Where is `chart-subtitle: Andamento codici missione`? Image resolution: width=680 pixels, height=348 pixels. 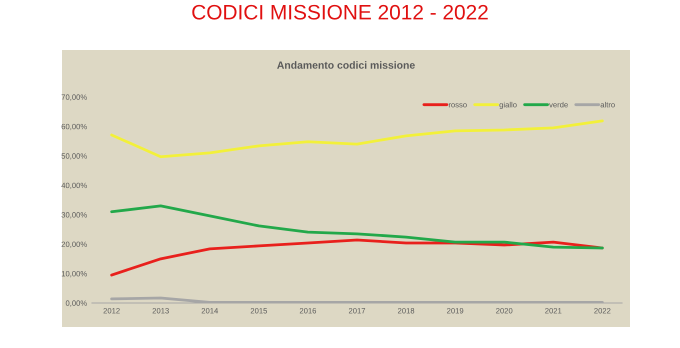
chart-subtitle: Andamento codici missione is located at coordinates (346, 65).